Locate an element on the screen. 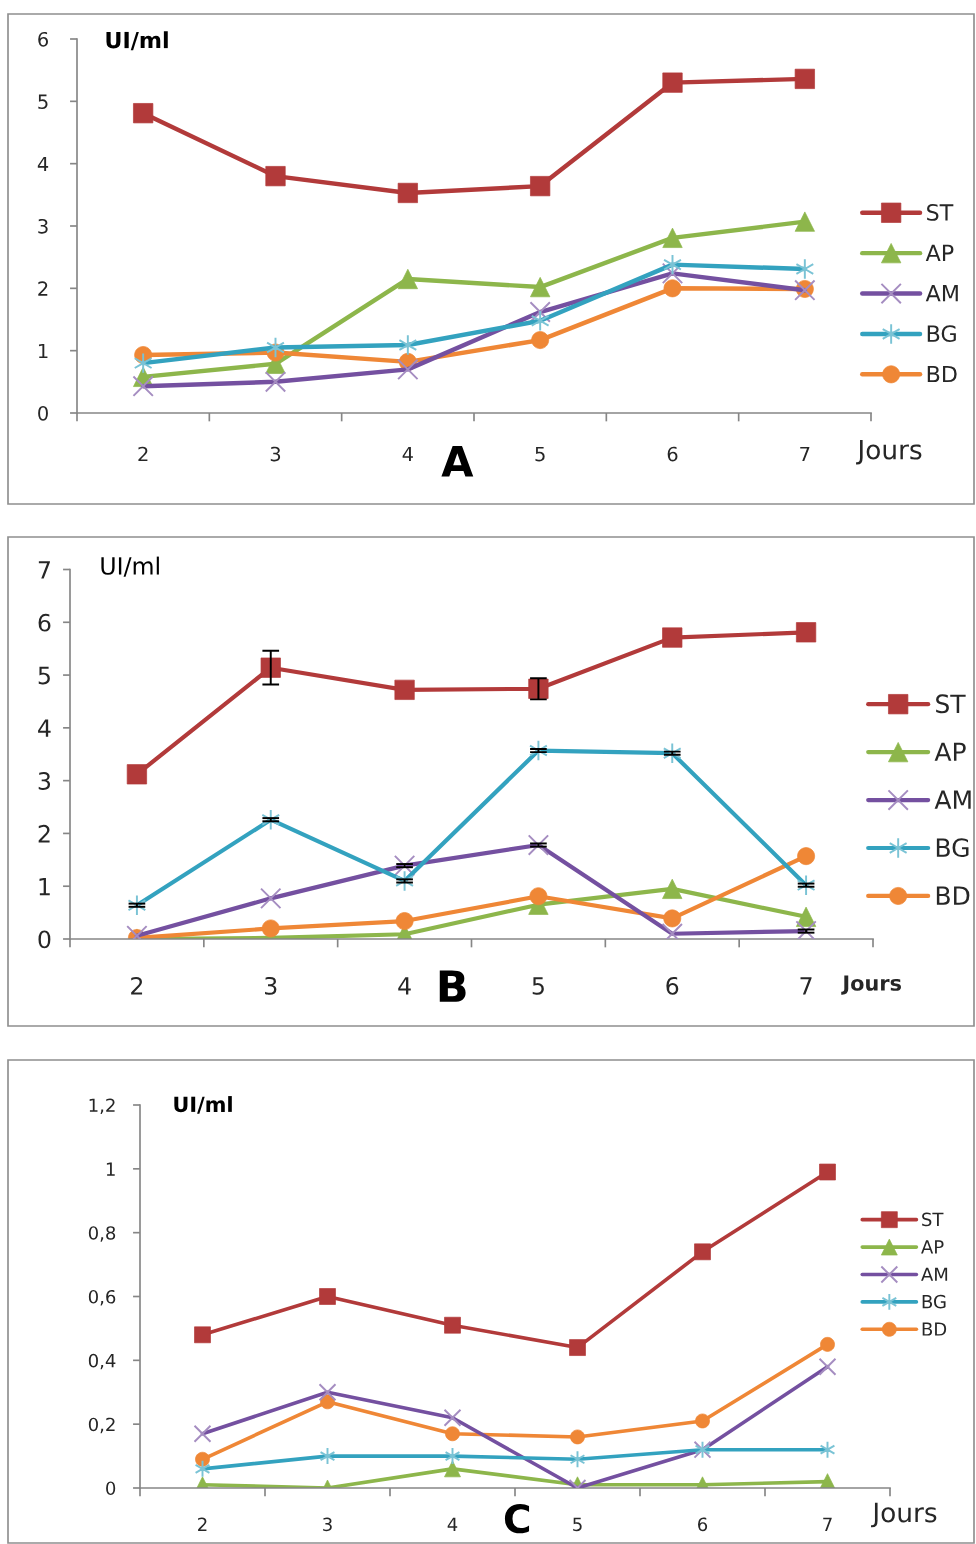 The image size is (976, 1544). y-tick-label: 0,2 is located at coordinates (101, 1425).